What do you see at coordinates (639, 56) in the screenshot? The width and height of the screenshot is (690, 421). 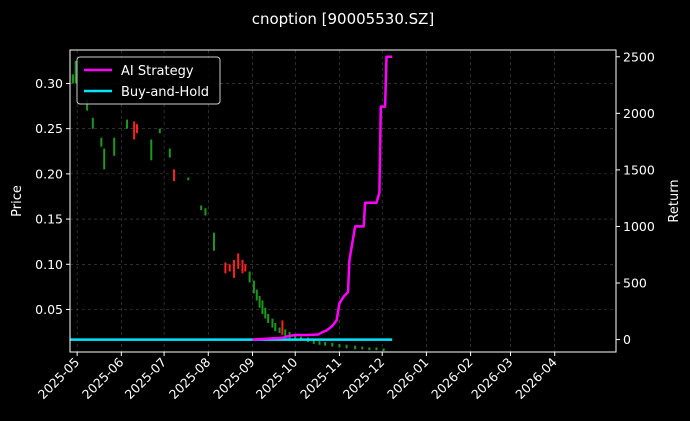 I see `right-tick-label: 2500` at bounding box center [639, 56].